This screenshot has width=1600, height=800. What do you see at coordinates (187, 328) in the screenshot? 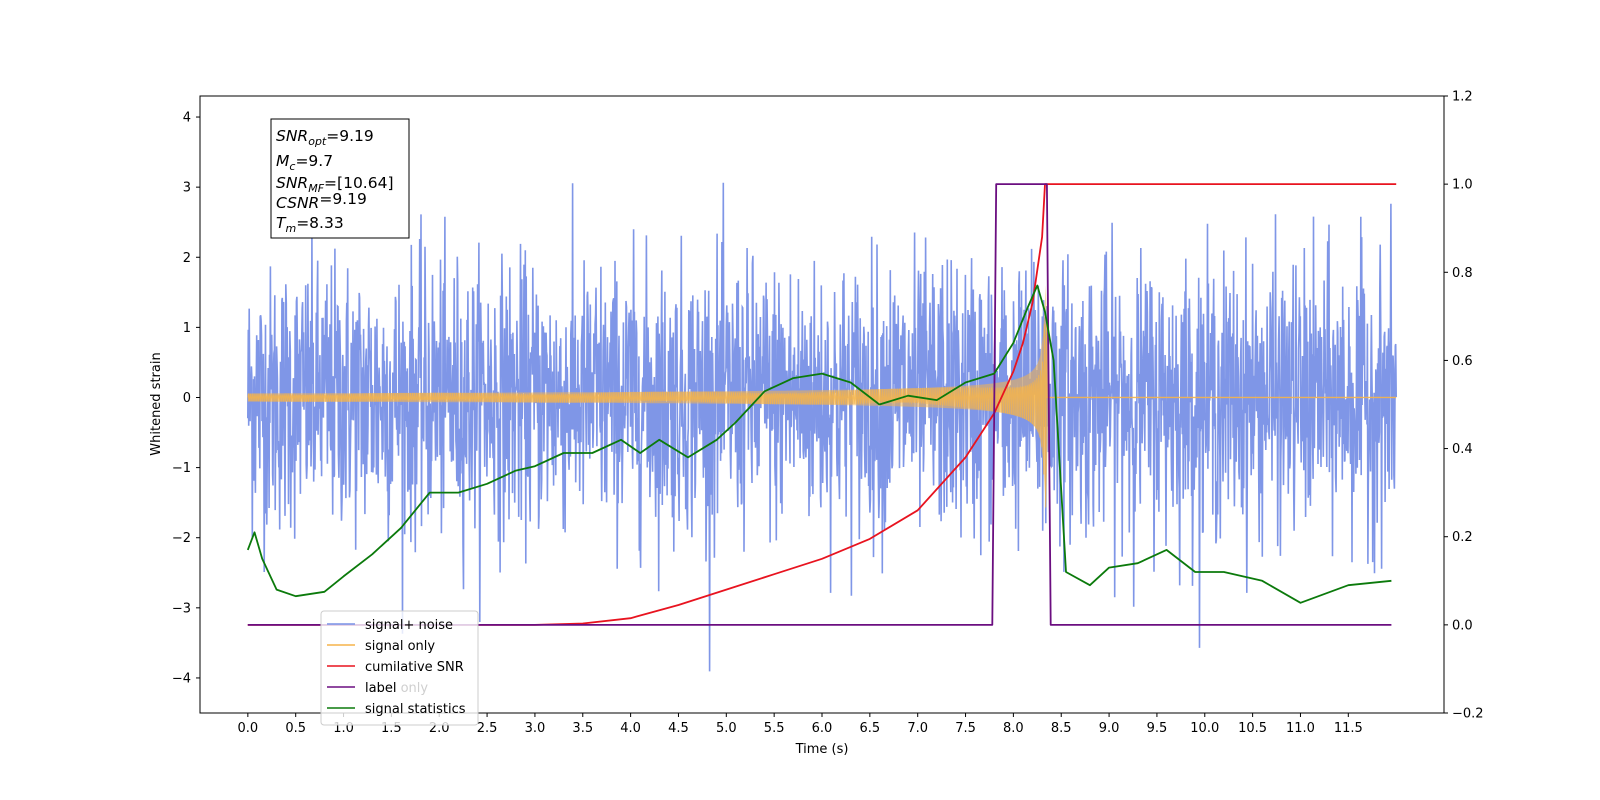
I see `y-tick-label-left: 1` at bounding box center [187, 328].